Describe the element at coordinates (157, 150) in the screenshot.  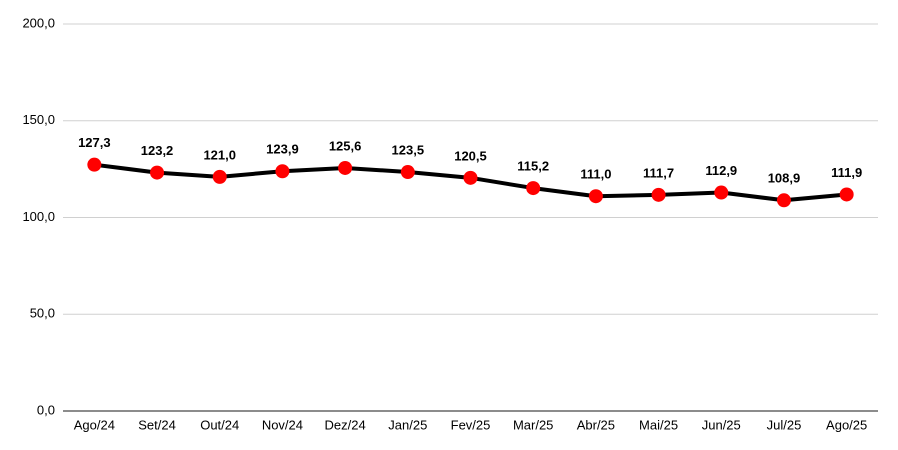
I see `value-label: 123,2` at that location.